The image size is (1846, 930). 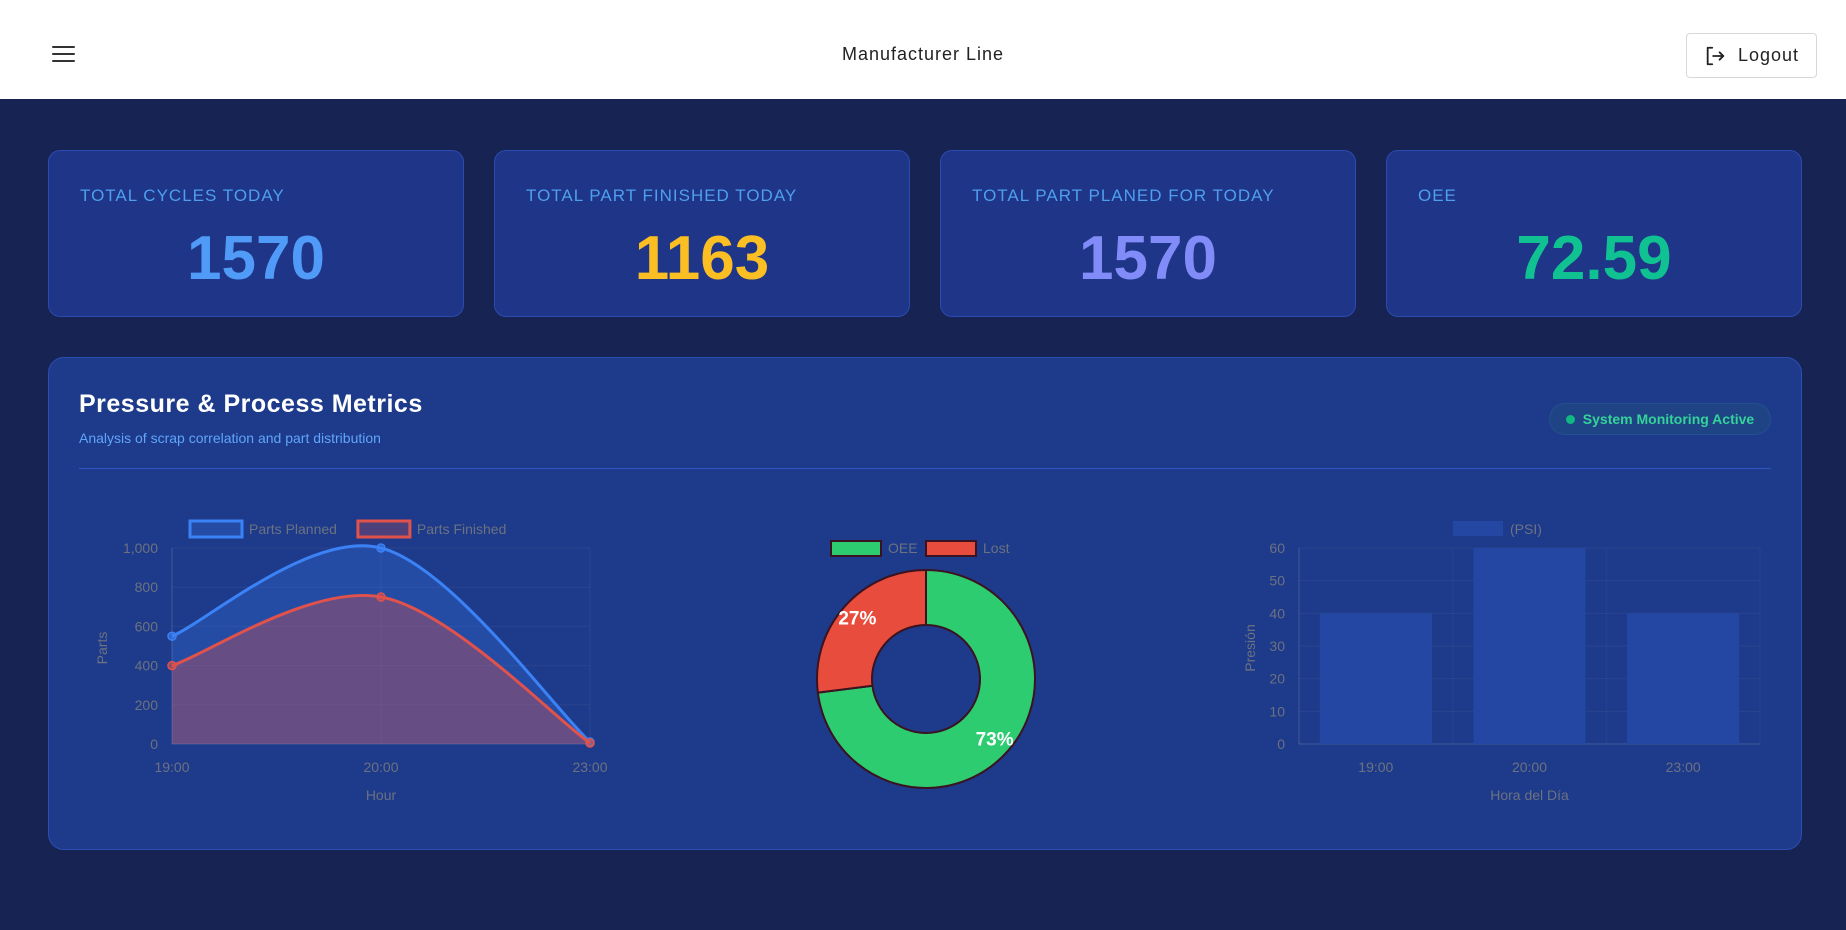 I want to click on panel-title: Pressure & Process Metrics, so click(x=251, y=404).